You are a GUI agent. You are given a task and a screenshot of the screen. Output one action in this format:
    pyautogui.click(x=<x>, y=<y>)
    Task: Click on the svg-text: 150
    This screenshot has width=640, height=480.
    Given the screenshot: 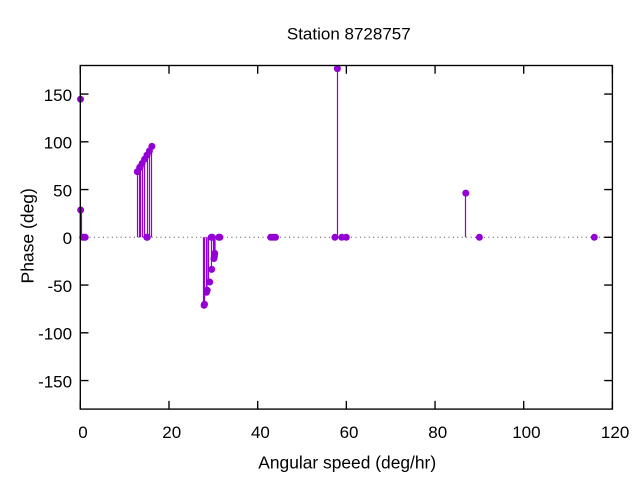 What is the action you would take?
    pyautogui.click(x=58, y=95)
    